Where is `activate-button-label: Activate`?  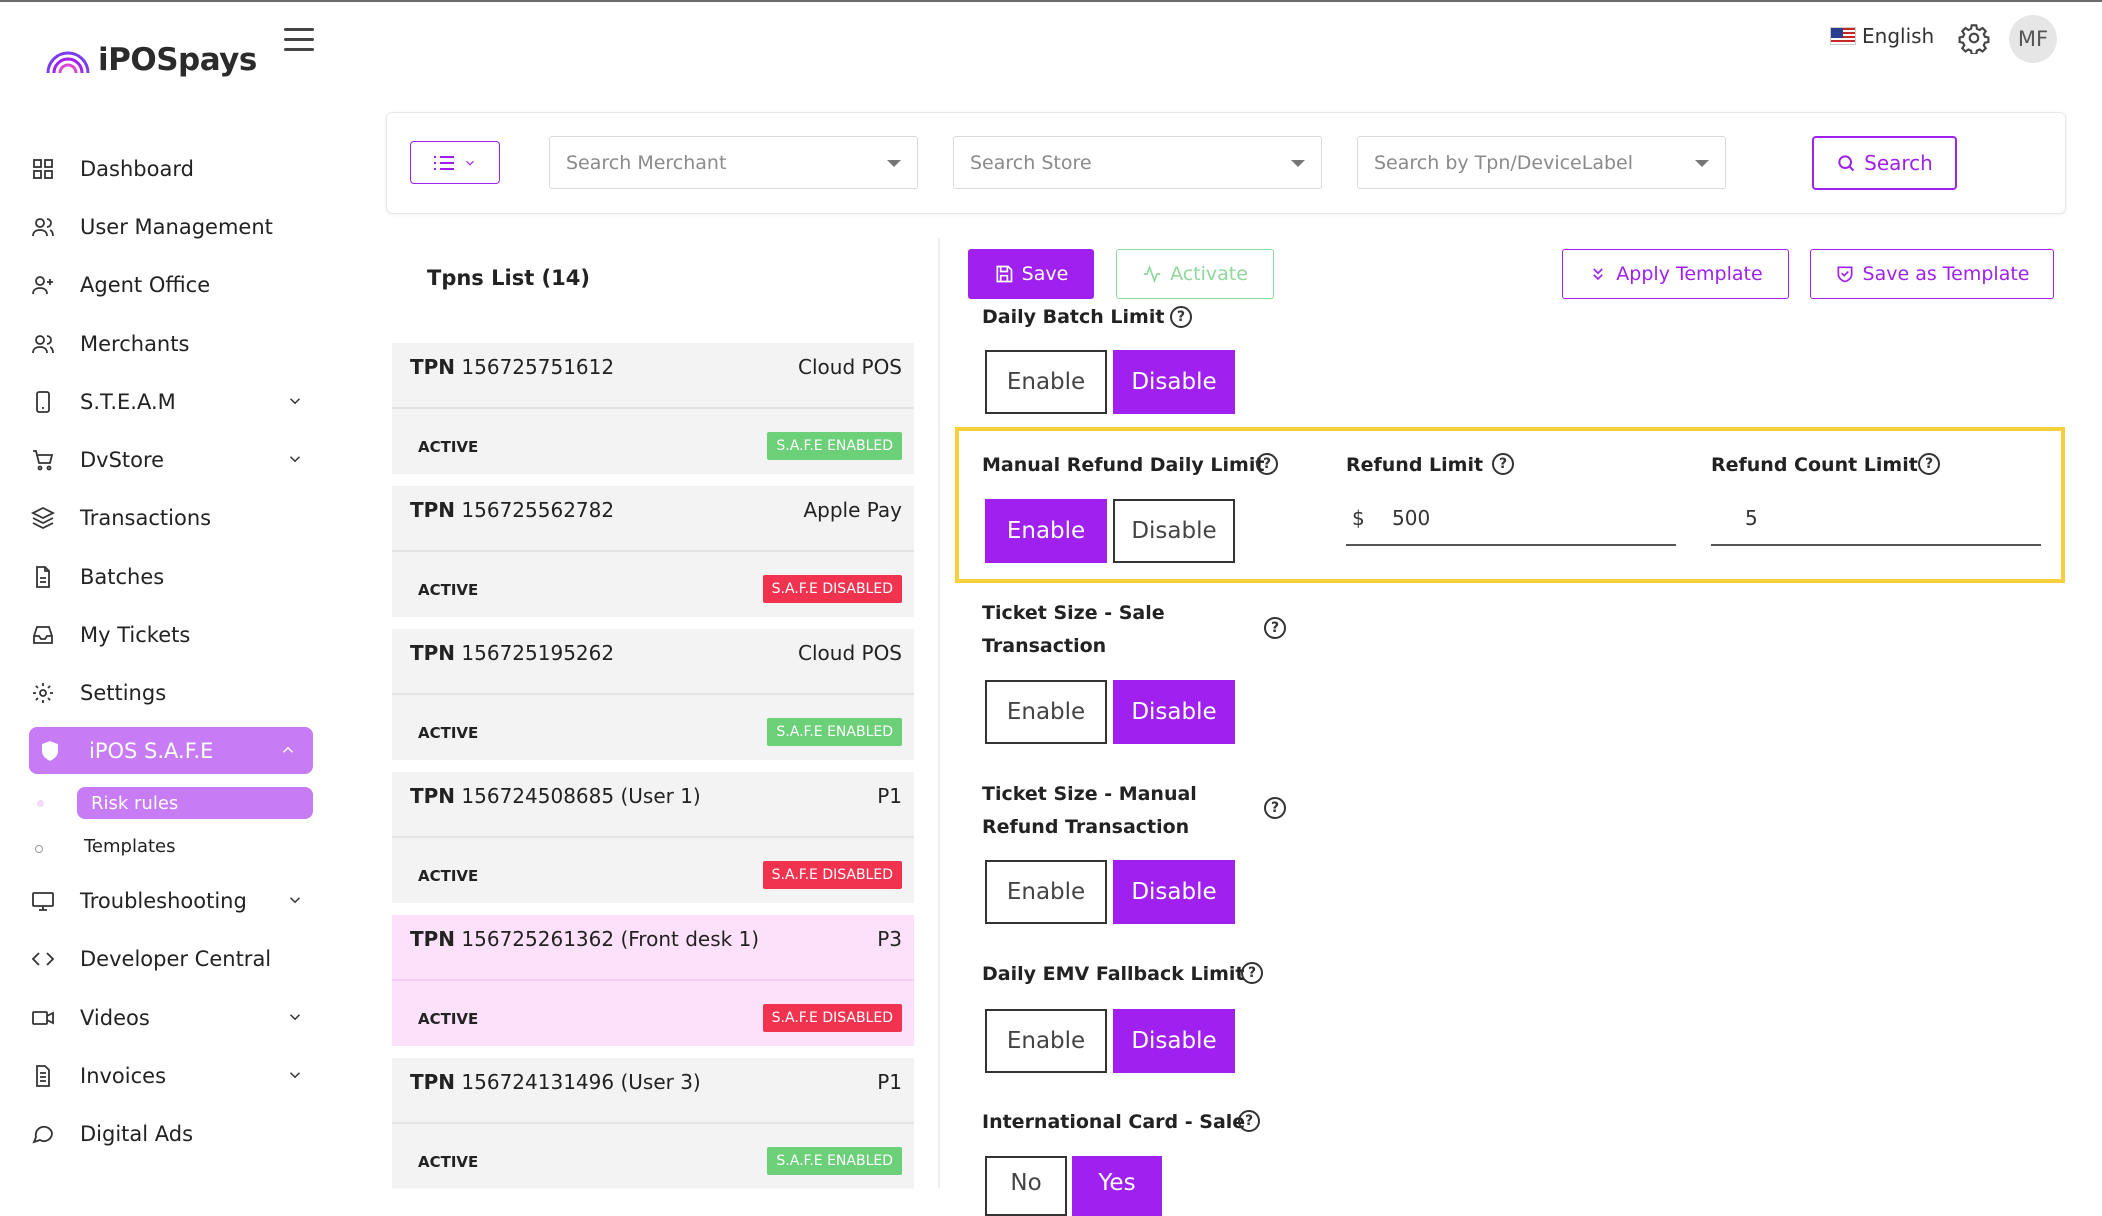 activate-button-label: Activate is located at coordinates (1209, 274).